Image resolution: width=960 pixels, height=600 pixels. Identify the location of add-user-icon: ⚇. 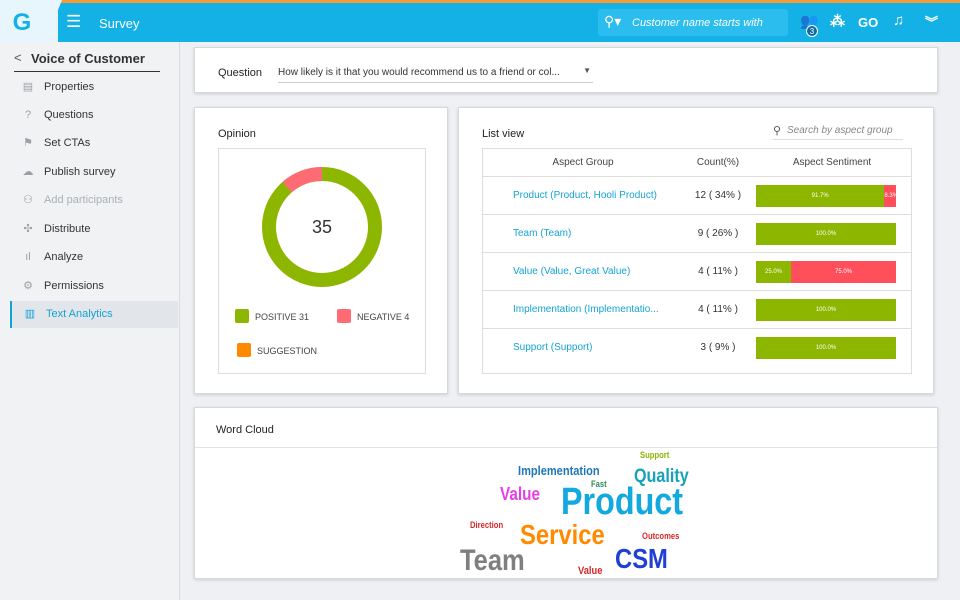
(28, 200).